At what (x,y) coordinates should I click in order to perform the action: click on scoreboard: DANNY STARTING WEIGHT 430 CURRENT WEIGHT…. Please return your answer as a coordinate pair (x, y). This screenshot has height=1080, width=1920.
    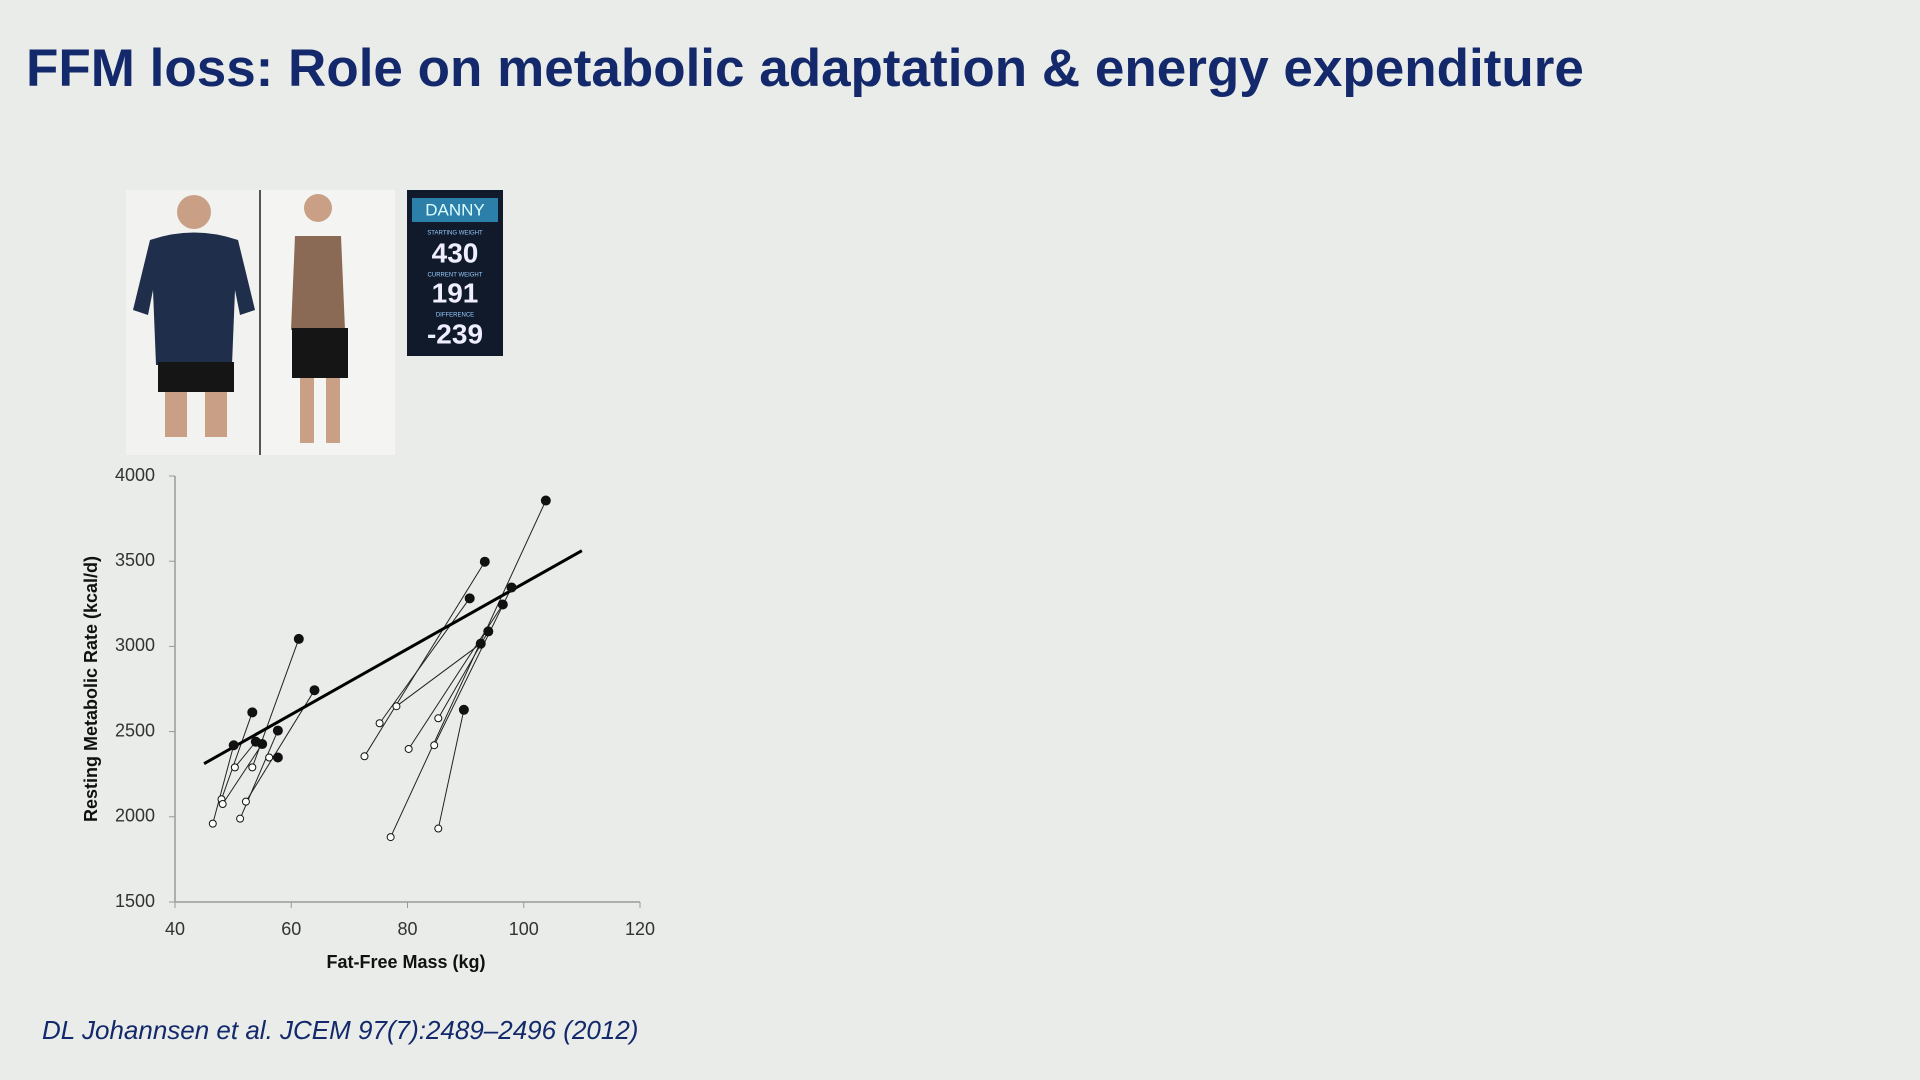
    Looking at the image, I should click on (455, 273).